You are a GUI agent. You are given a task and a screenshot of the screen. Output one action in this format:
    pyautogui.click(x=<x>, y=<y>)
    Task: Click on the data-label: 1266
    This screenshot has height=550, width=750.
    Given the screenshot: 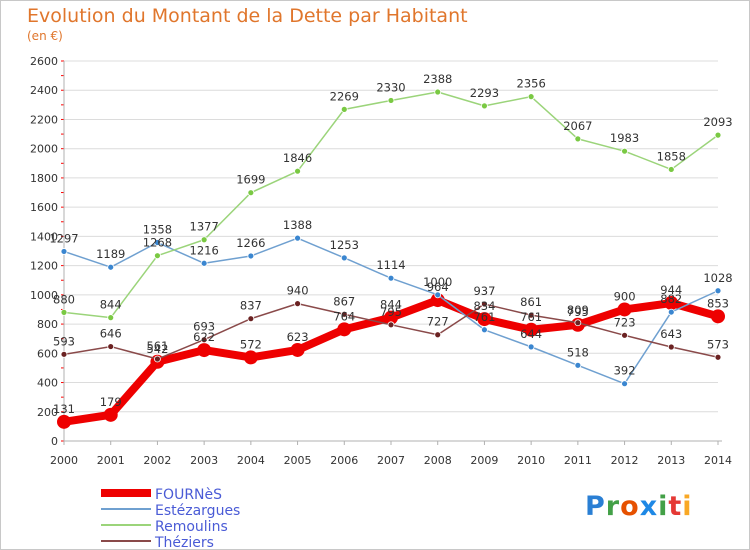 What is the action you would take?
    pyautogui.click(x=250, y=243)
    